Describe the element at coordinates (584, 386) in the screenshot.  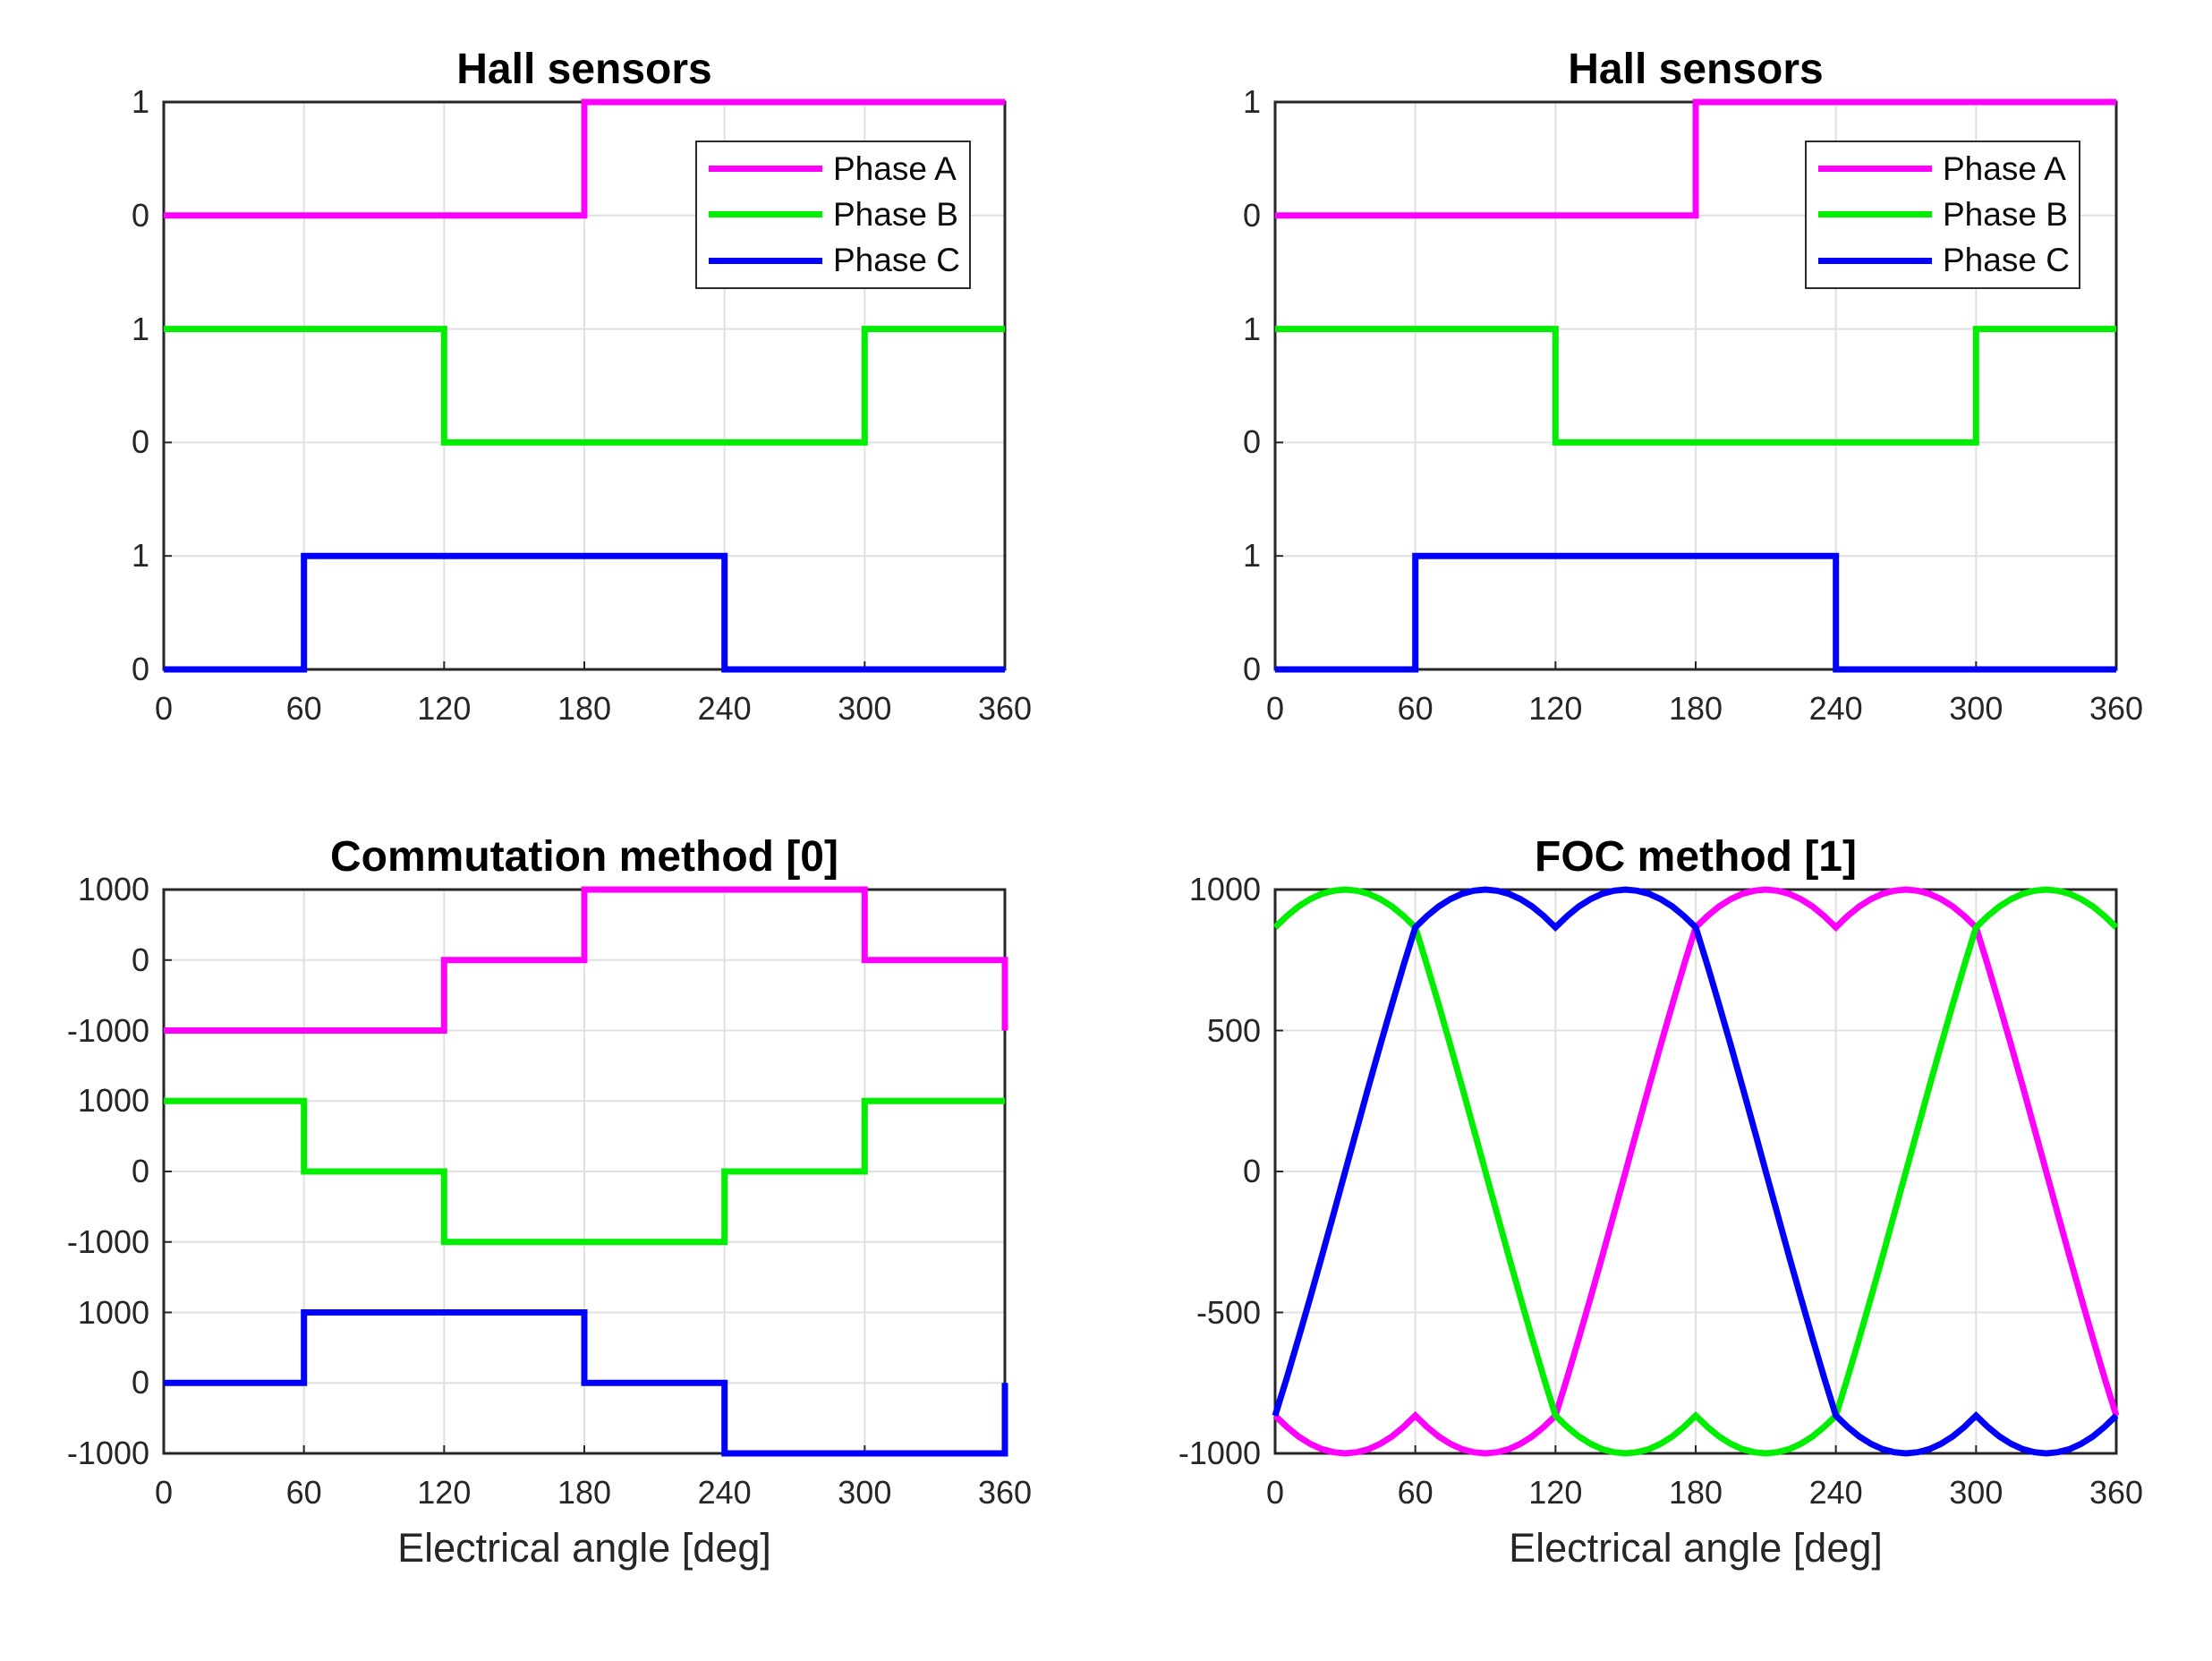
I see `series-line-phase-b-hall_sensors_left` at that location.